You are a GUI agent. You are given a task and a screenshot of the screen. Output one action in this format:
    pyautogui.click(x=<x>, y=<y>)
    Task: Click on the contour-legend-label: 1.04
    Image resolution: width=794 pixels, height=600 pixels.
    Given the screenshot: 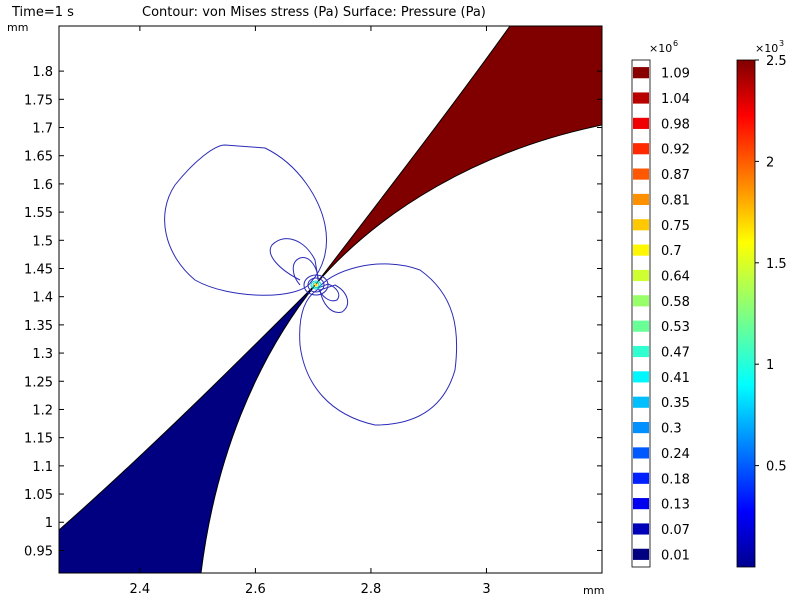 What is the action you would take?
    pyautogui.click(x=675, y=99)
    